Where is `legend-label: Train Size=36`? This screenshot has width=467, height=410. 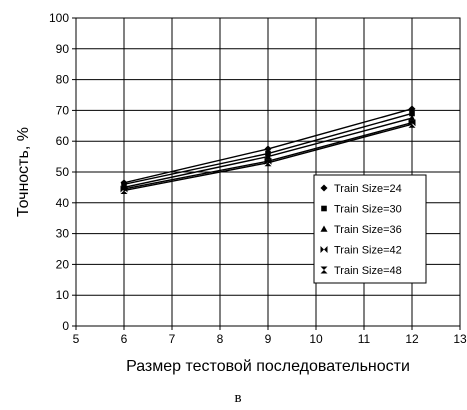
legend-label: Train Size=36 is located at coordinates (368, 230).